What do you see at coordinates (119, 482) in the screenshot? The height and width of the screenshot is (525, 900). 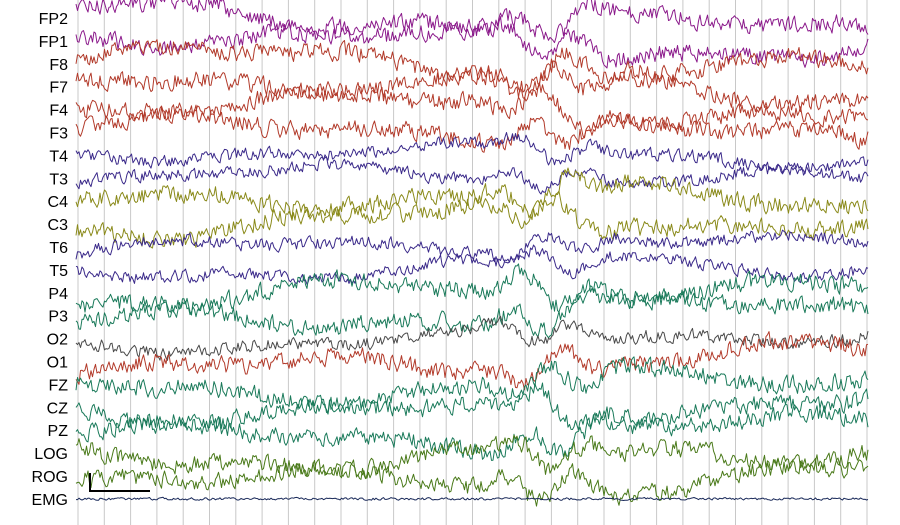 I see `scale-bar` at bounding box center [119, 482].